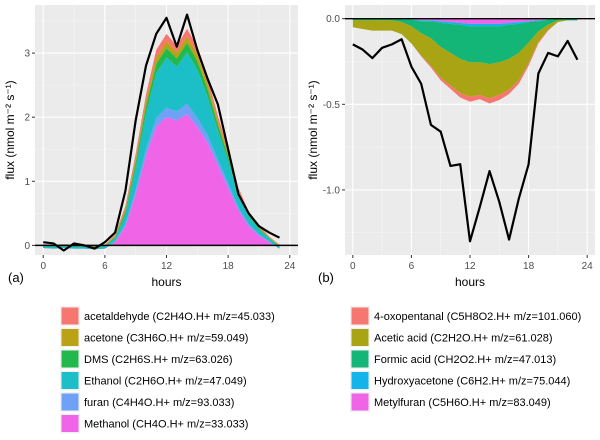 This screenshot has height=440, width=600. I want to click on legend-label: Methanol (CH4O.H+ m/z=33.033), so click(166, 425).